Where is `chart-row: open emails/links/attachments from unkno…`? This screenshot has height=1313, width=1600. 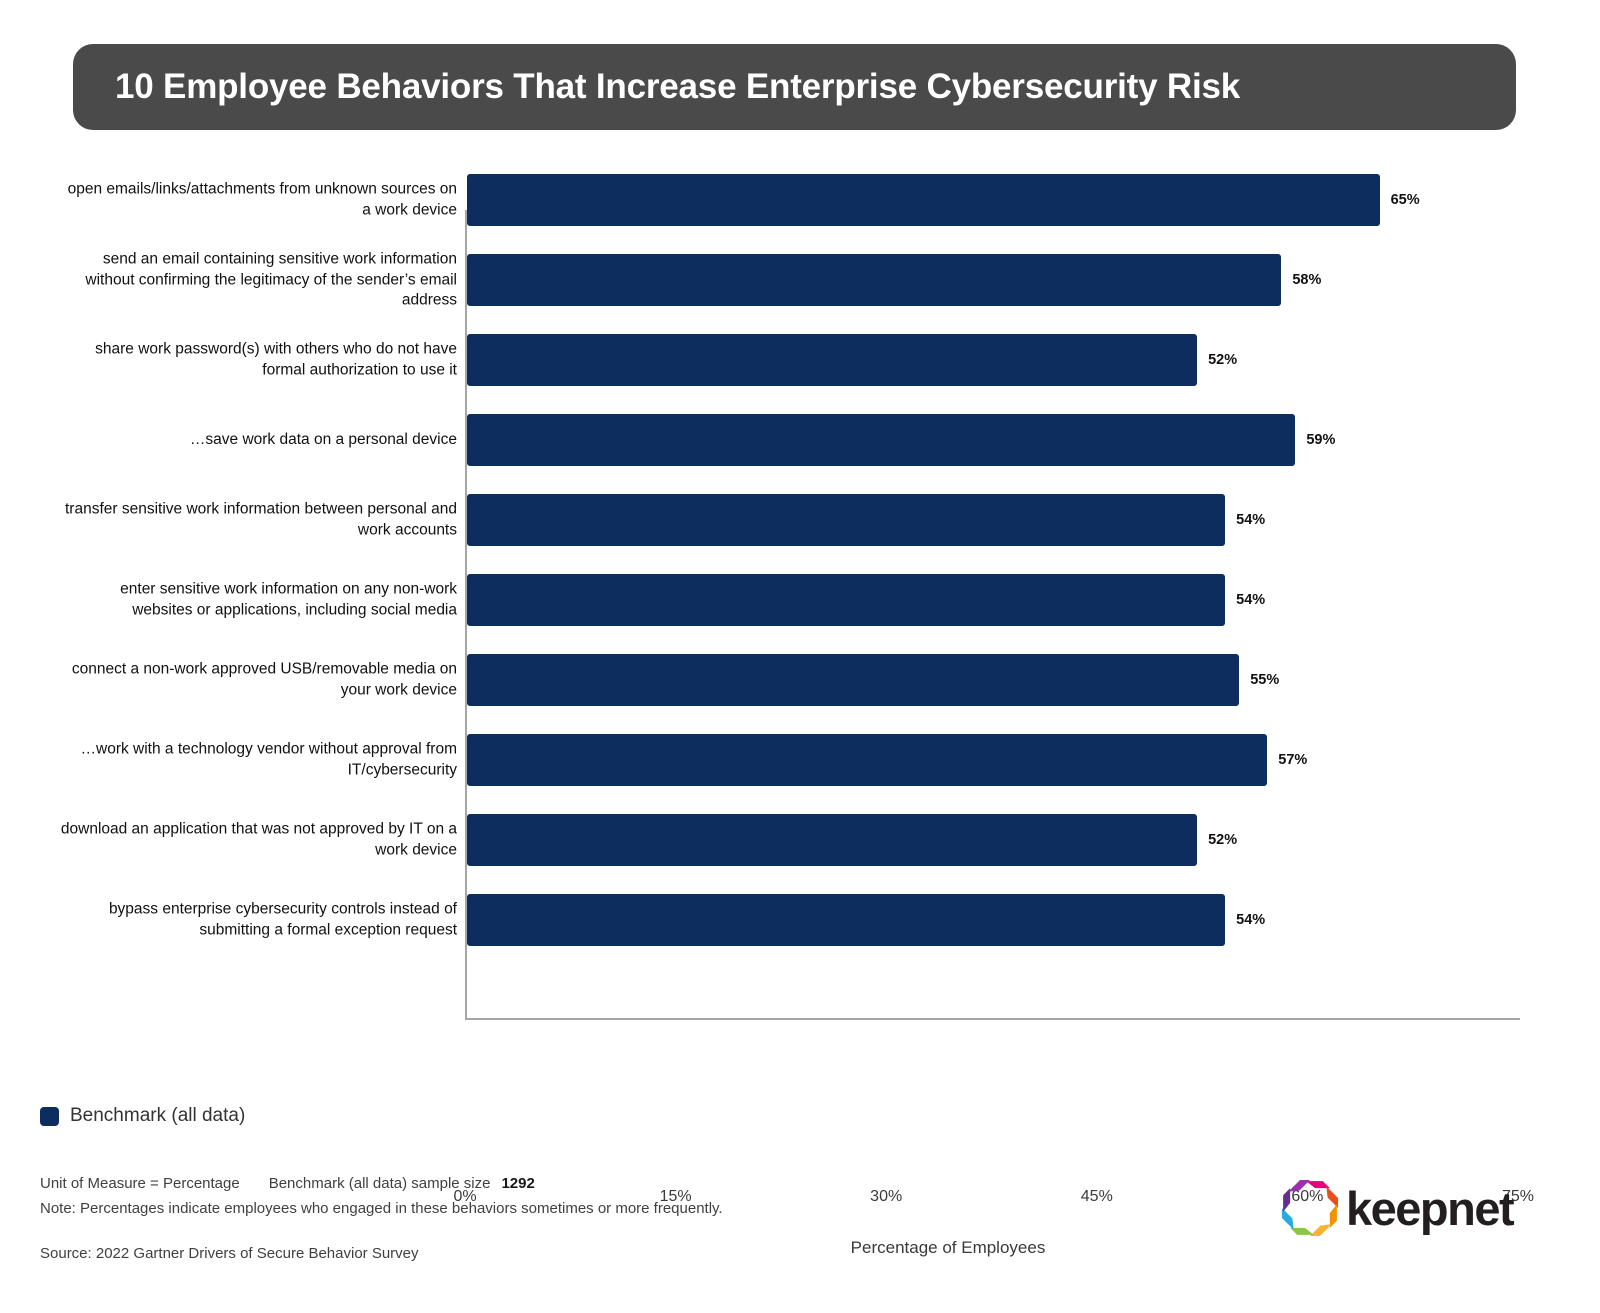 chart-row: open emails/links/attachments from unkno… is located at coordinates (800, 200).